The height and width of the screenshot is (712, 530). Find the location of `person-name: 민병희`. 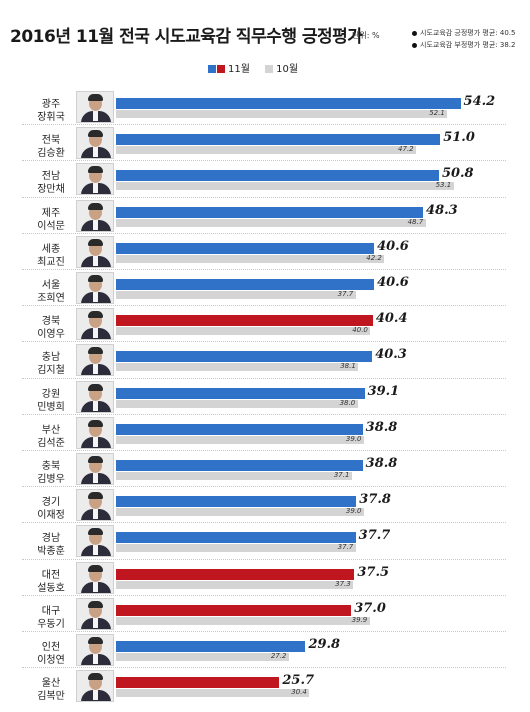

person-name: 민병희 is located at coordinates (51, 407).